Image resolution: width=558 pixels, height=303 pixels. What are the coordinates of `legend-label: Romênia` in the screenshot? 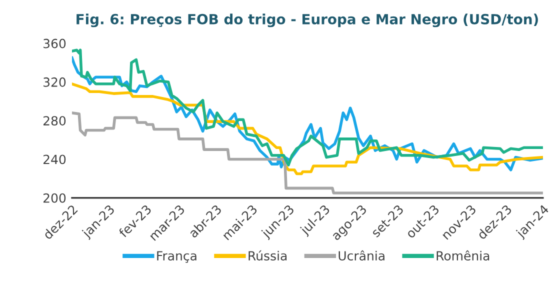 It's located at (463, 255).